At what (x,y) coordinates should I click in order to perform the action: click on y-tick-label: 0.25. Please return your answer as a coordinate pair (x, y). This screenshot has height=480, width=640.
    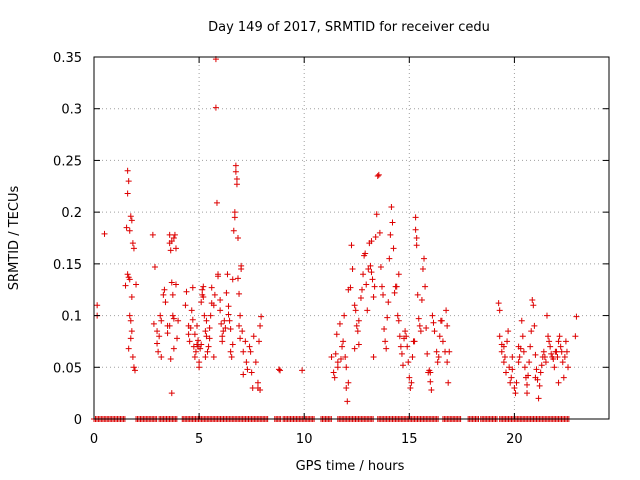
    Looking at the image, I should click on (67, 161).